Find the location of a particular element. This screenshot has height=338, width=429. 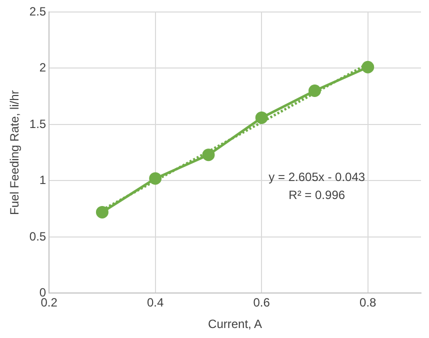

x-tick-label: 0.8 is located at coordinates (368, 303).